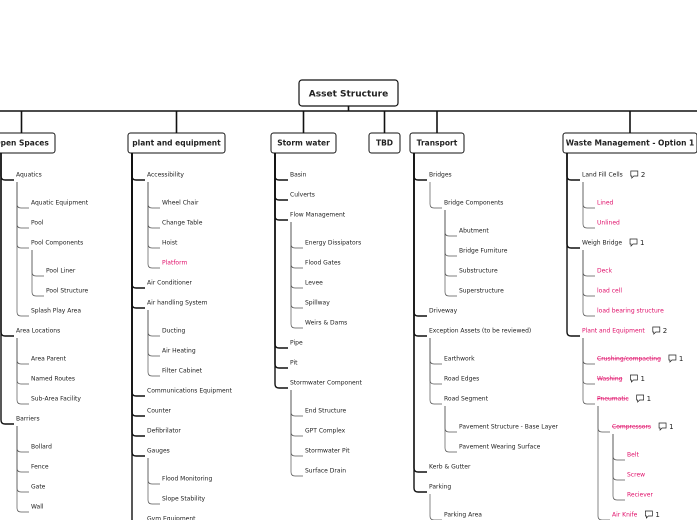  What do you see at coordinates (61, 271) in the screenshot?
I see `node-label: Pool Liner` at bounding box center [61, 271].